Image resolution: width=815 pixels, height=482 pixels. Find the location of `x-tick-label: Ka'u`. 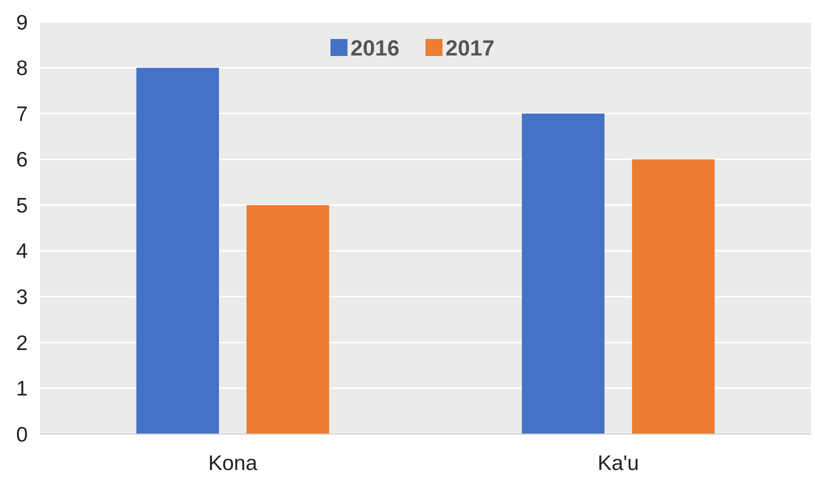

x-tick-label: Ka'u is located at coordinates (618, 463).